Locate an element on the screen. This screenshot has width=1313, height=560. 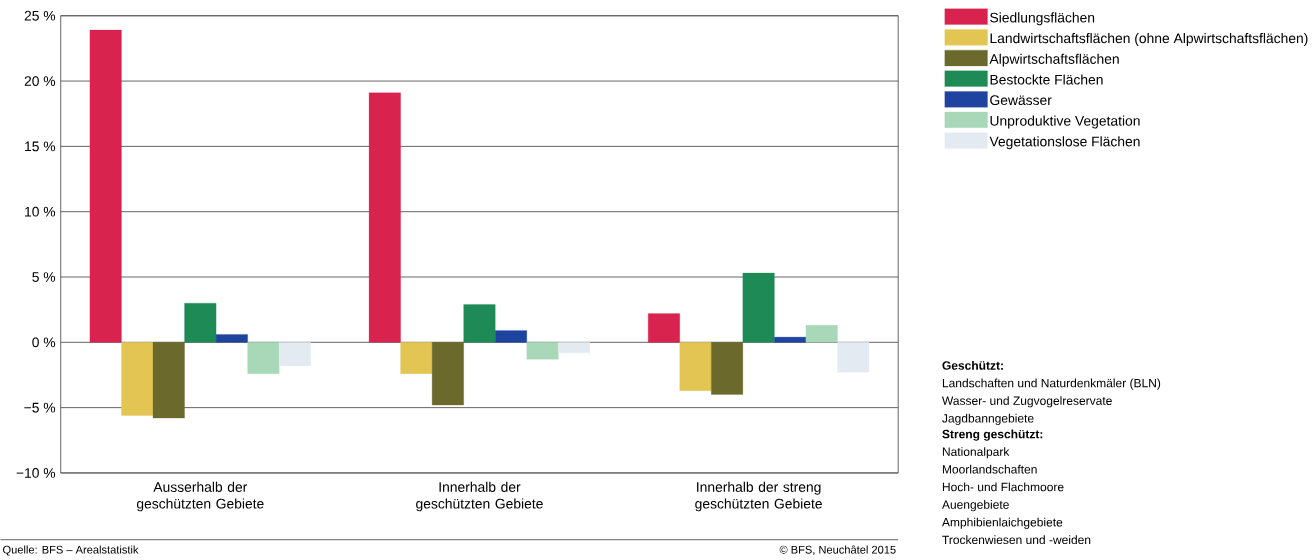
y-tick-label: 5 % is located at coordinates (44, 277).